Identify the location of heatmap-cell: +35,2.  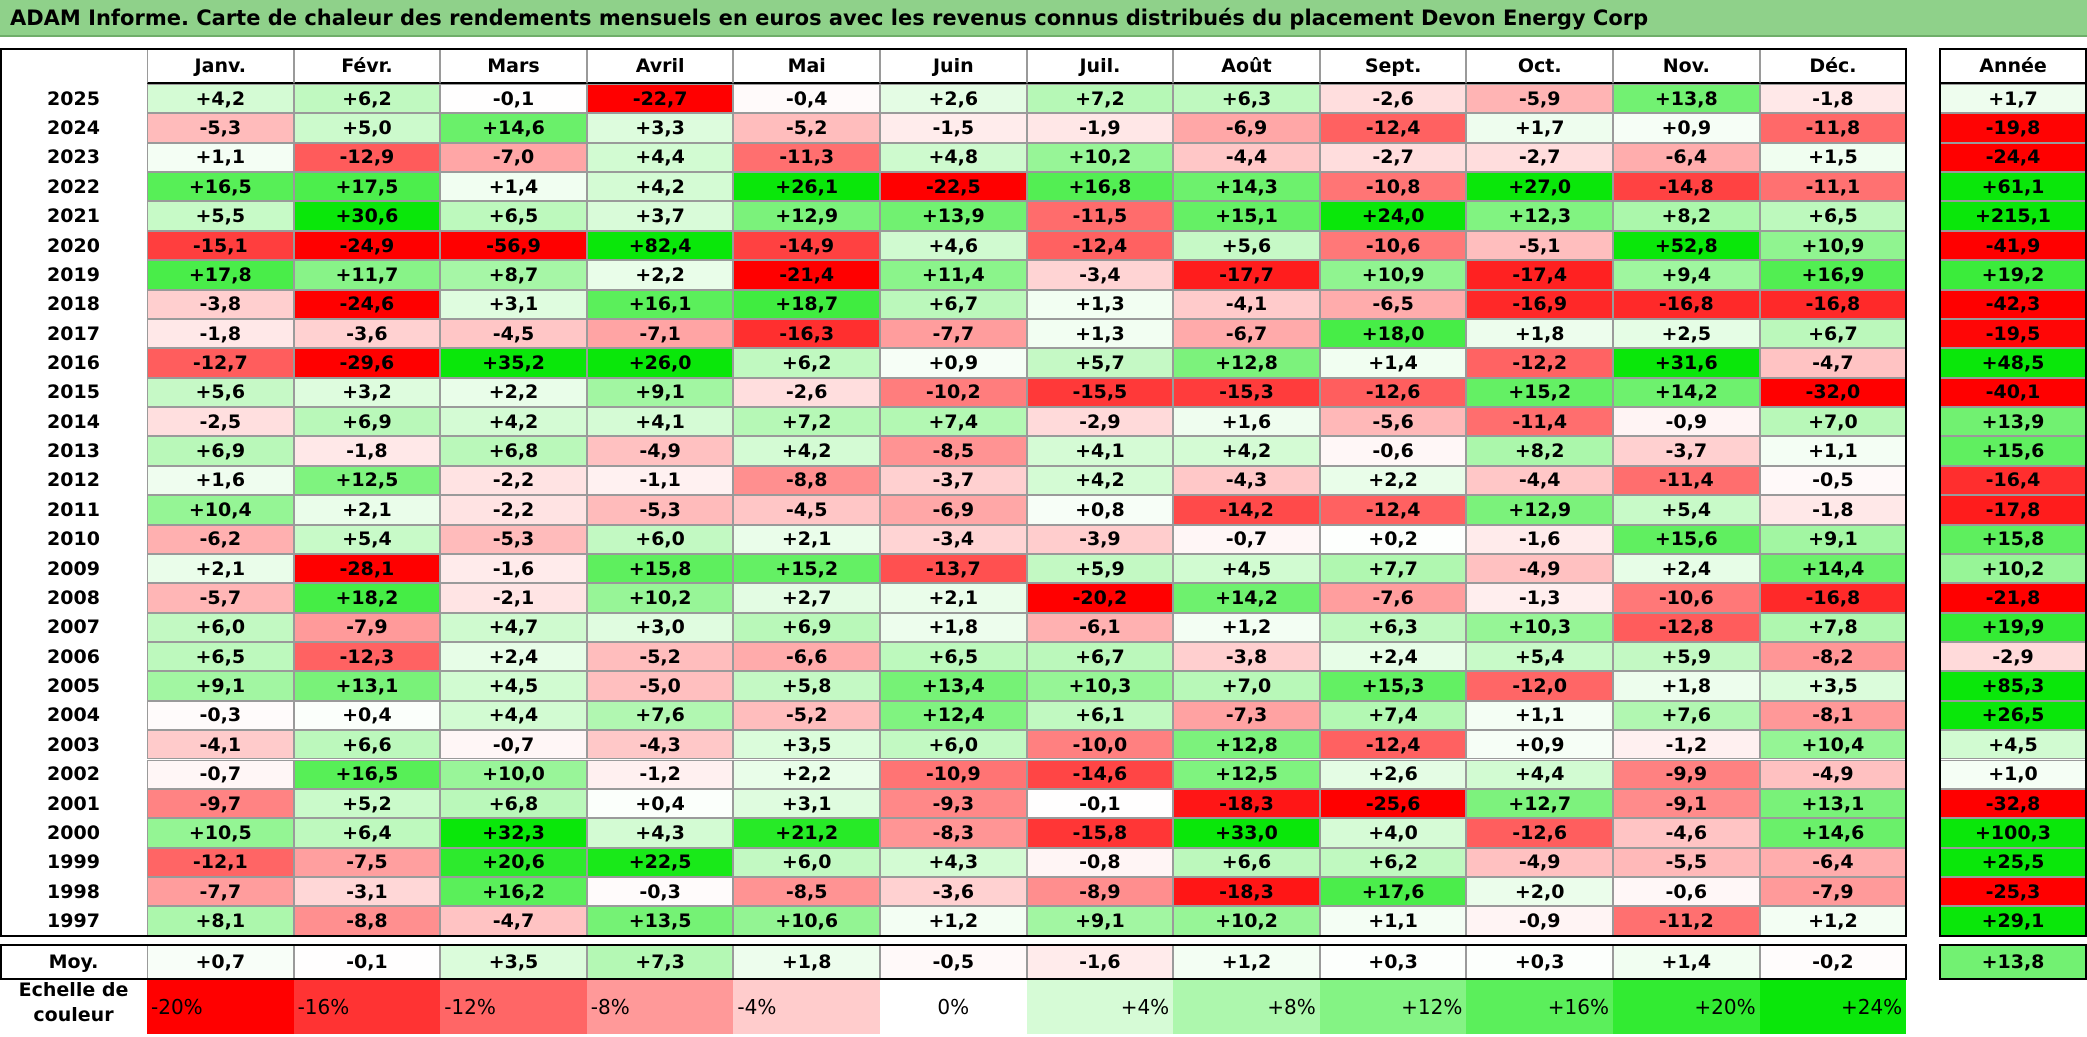
(513, 363).